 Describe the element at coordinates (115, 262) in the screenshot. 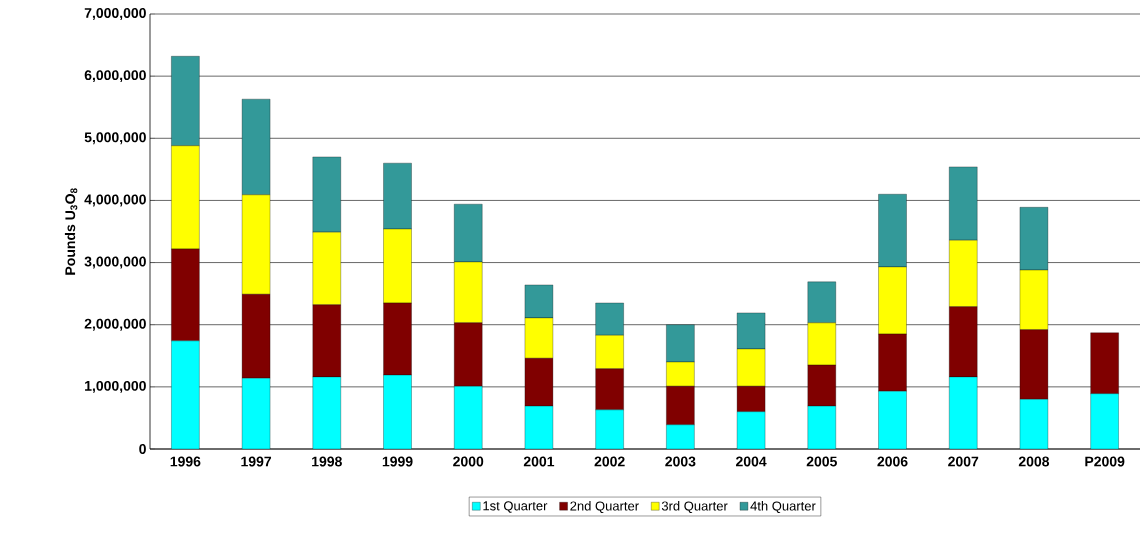

I see `y-tick-label: 3,000,000` at that location.